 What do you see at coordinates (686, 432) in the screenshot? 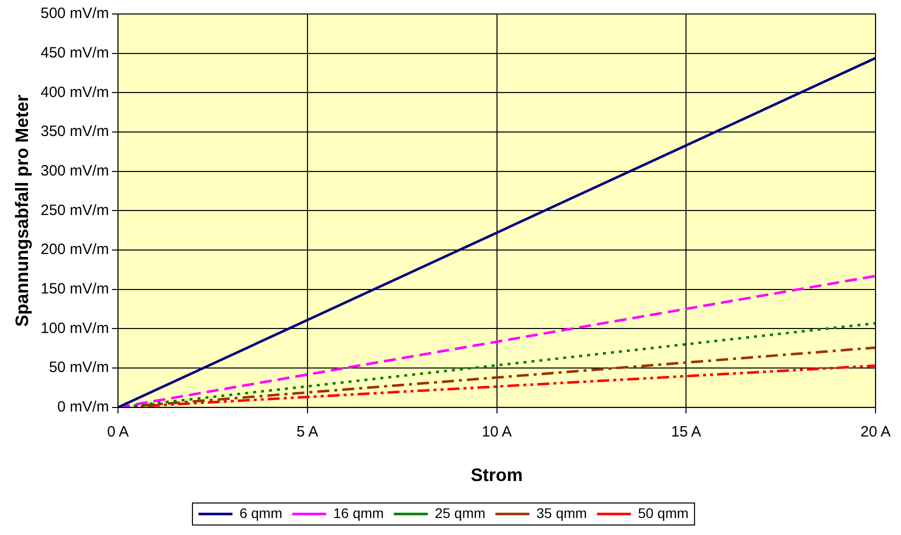
I see `x-tick-label: 15 A` at bounding box center [686, 432].